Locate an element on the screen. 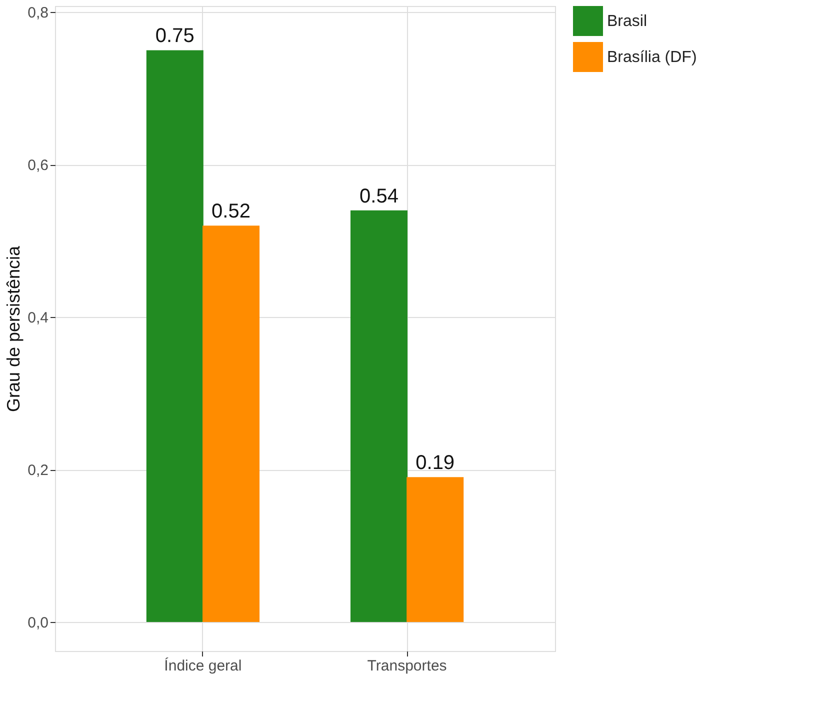 This screenshot has width=824, height=706. y-tick-label: 0,4 is located at coordinates (38, 318).